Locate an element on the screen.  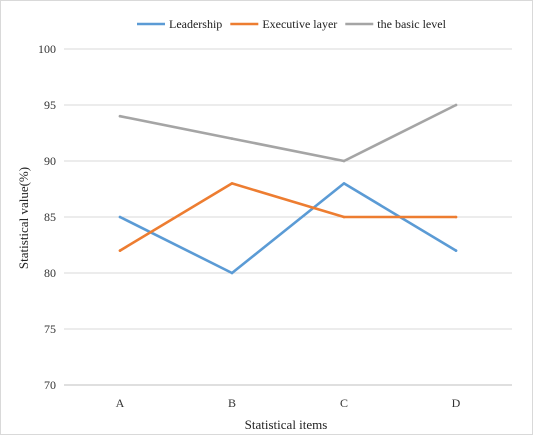
legend: Leadership Executive layer the basic level is located at coordinates (292, 24).